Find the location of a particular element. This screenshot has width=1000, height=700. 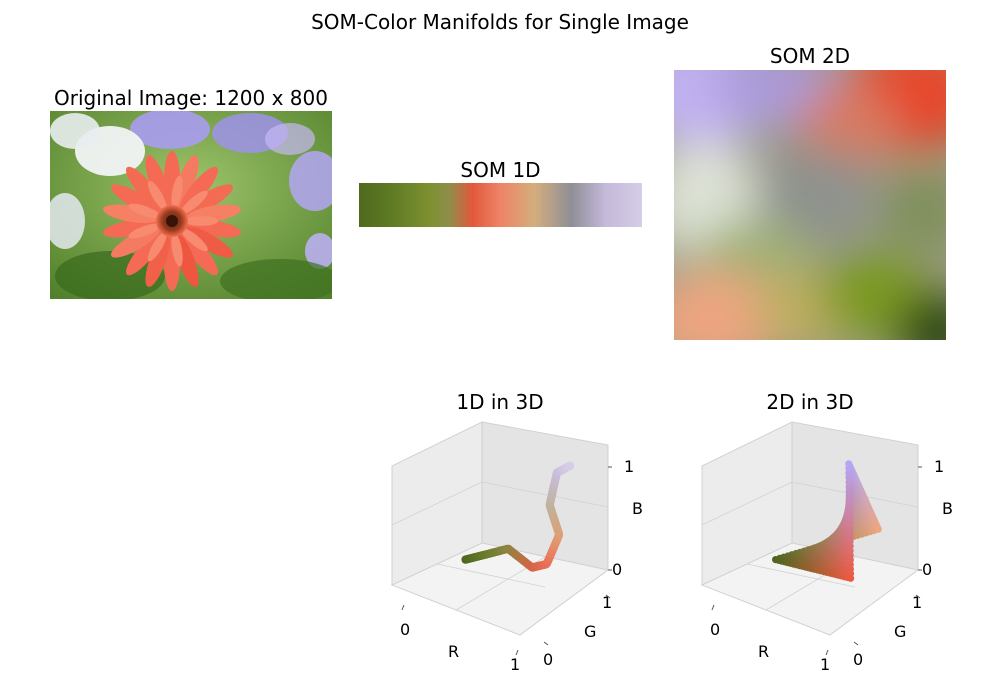

som1d-strip is located at coordinates (500, 205).